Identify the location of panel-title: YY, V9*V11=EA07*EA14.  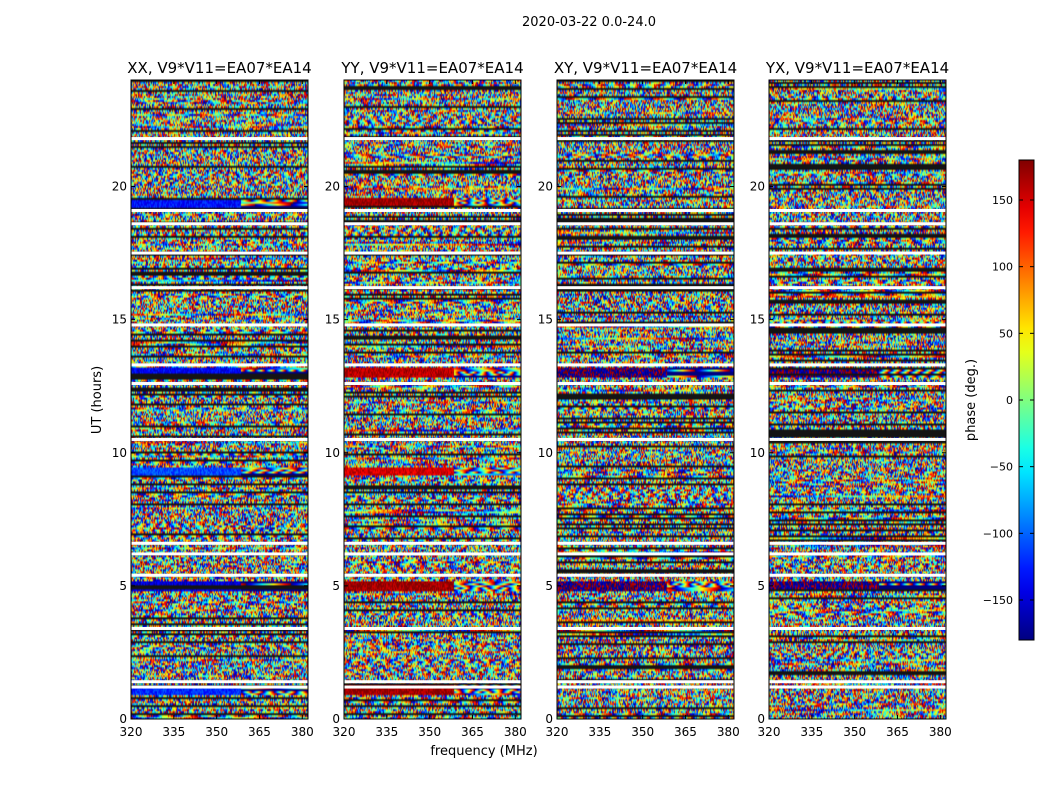
(431, 68).